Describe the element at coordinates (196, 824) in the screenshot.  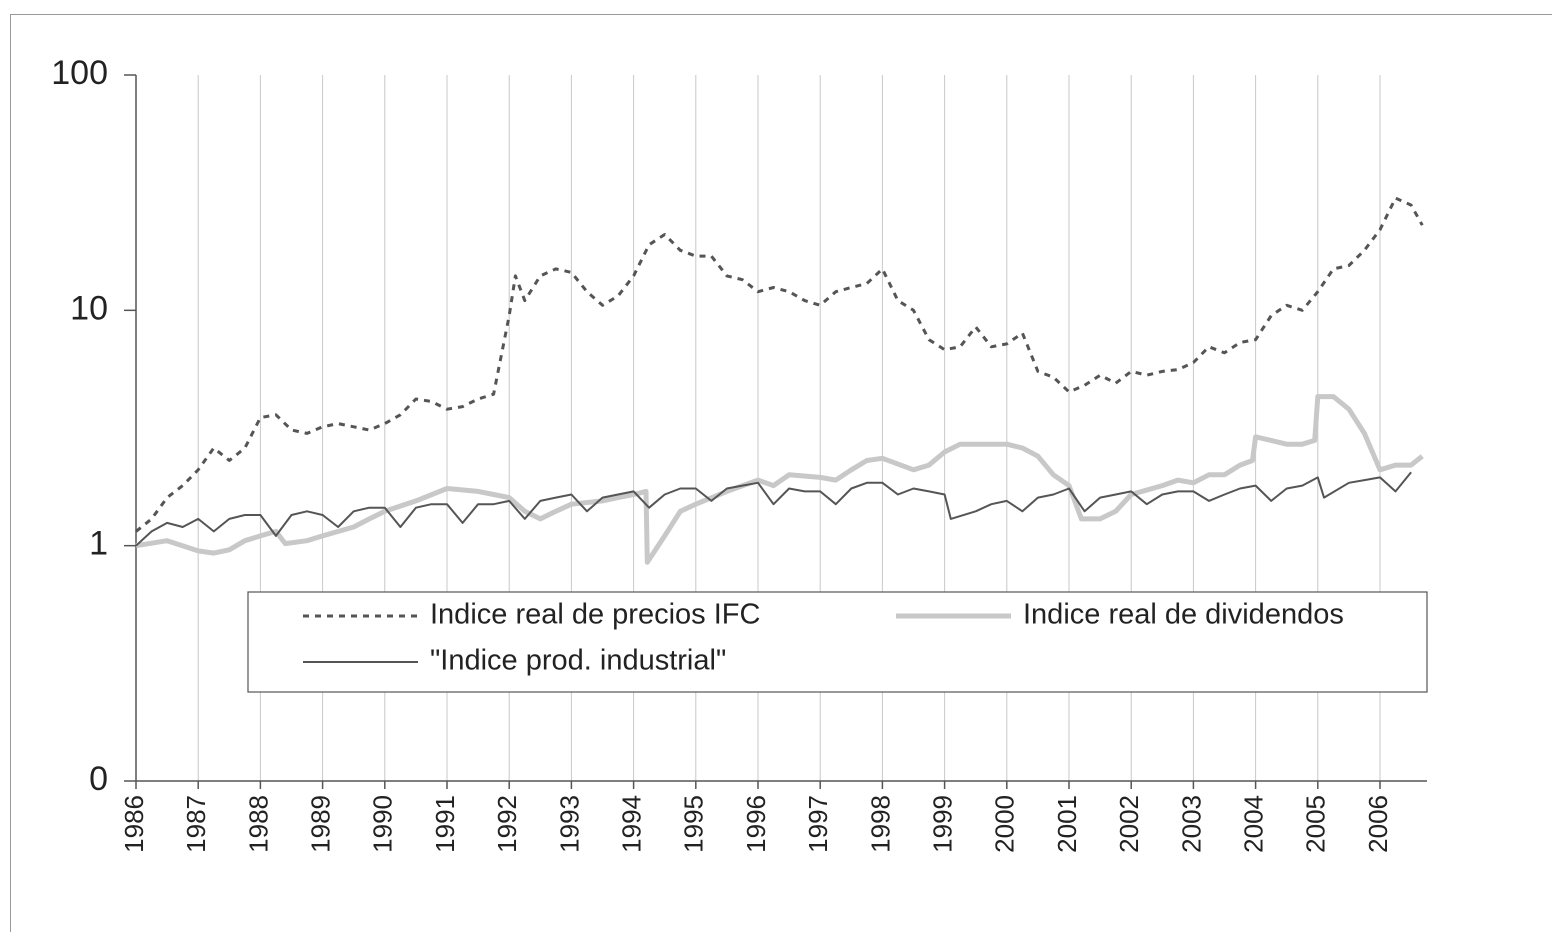
I see `x-tick-label: 1987` at that location.